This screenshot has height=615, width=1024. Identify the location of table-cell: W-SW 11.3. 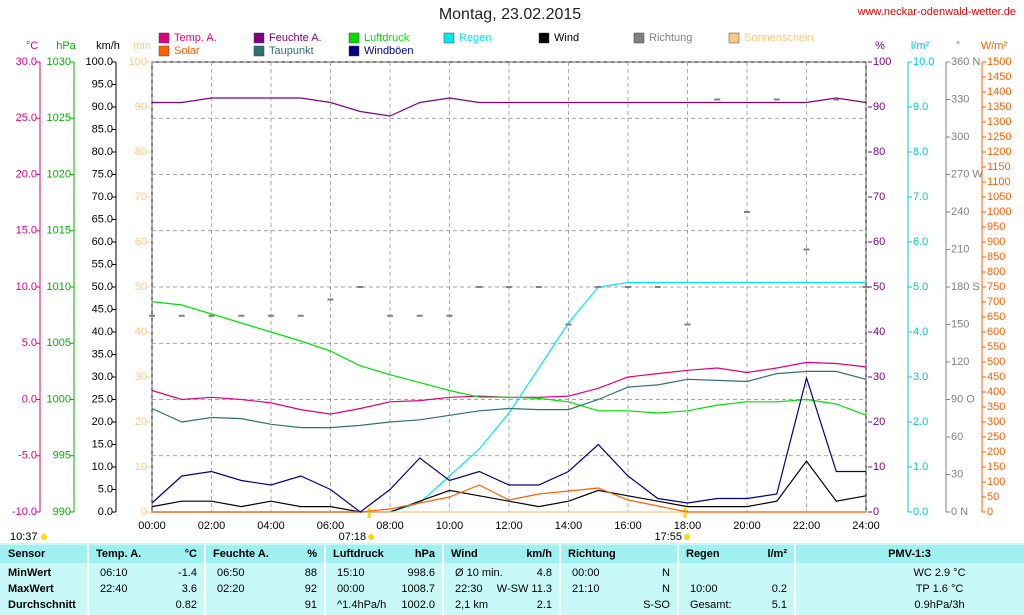
(524, 589).